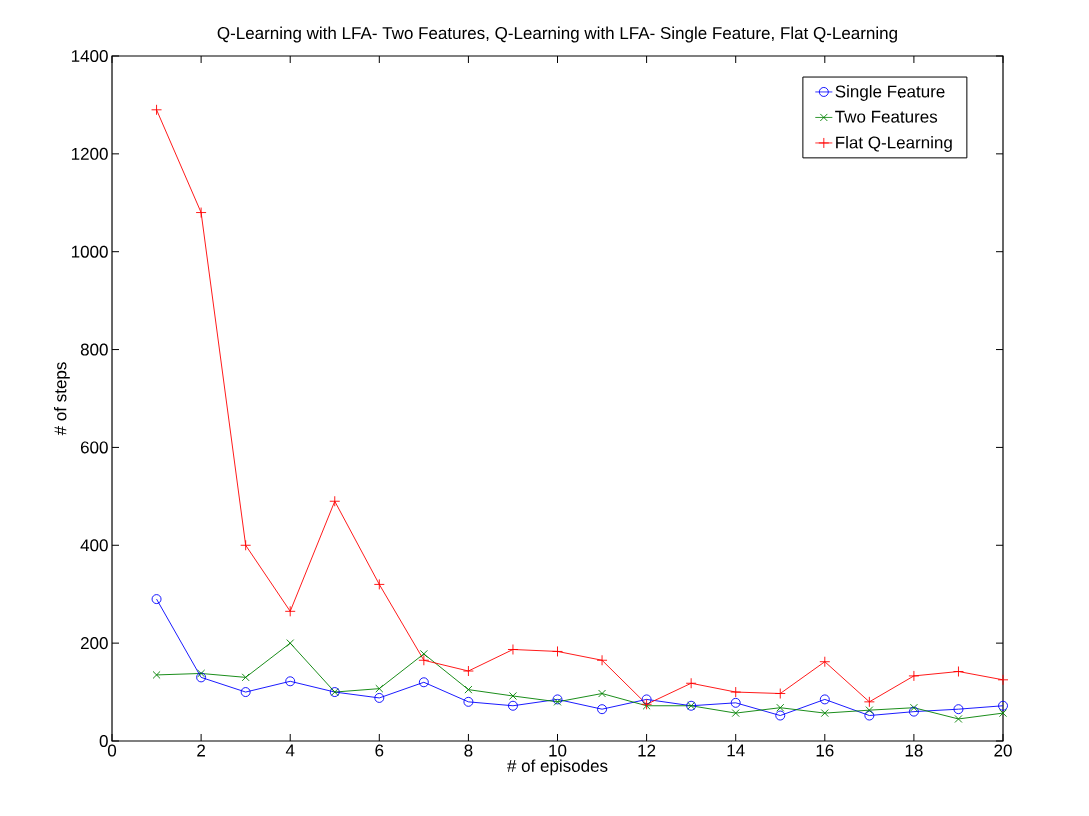 This screenshot has height=816, width=1089. I want to click on x-tick-label: 20, so click(1003, 750).